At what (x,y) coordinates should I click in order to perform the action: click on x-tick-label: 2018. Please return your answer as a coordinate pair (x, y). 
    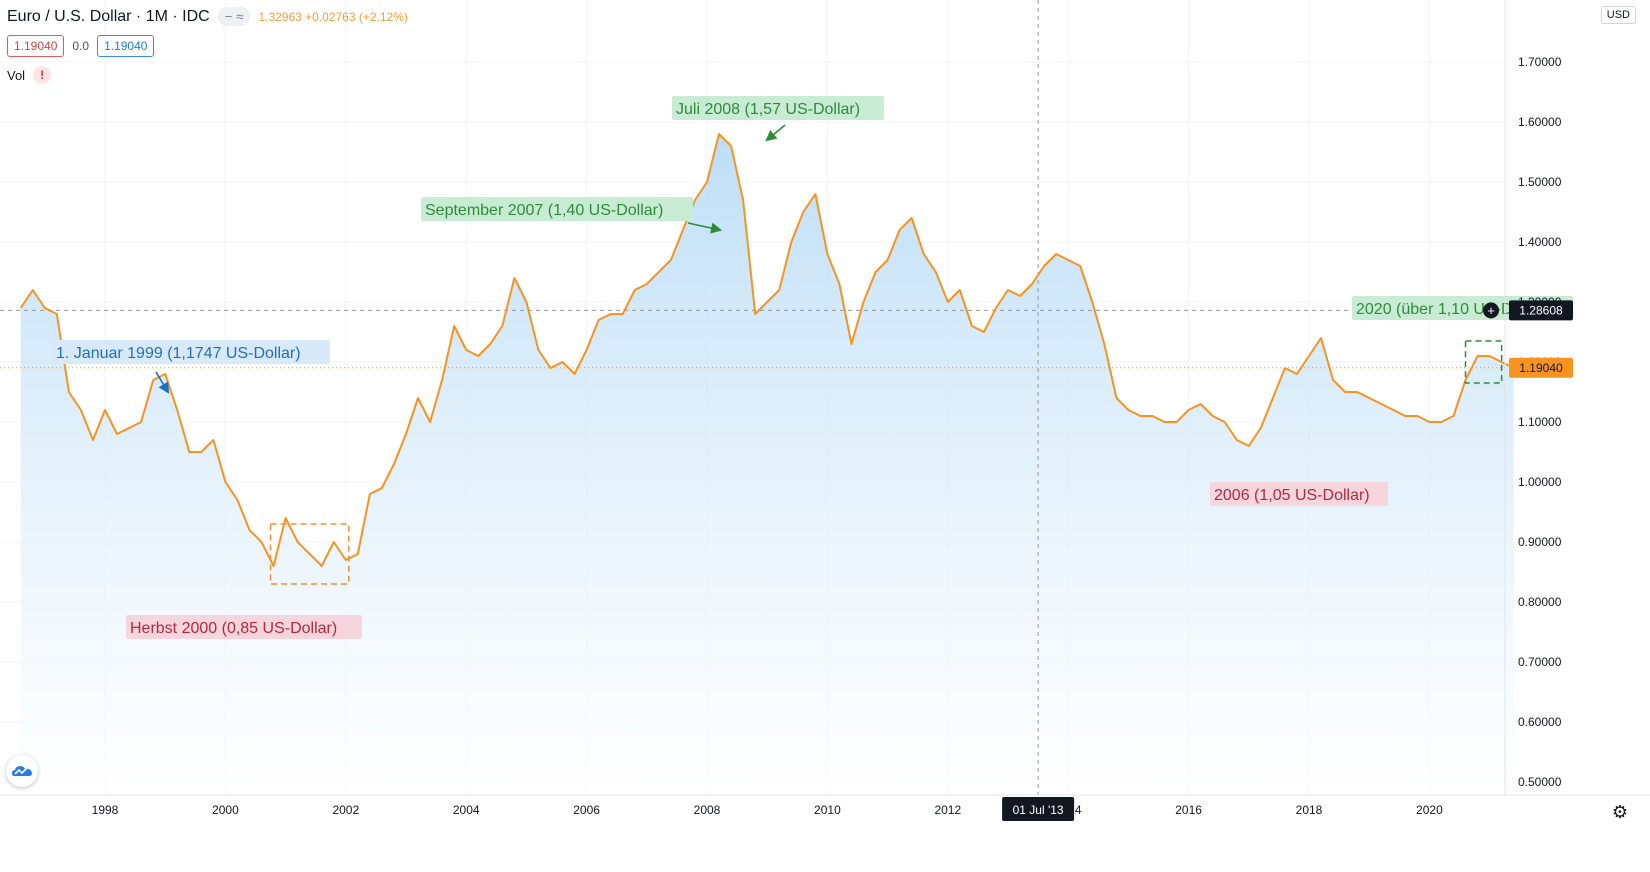
    Looking at the image, I should click on (1309, 810).